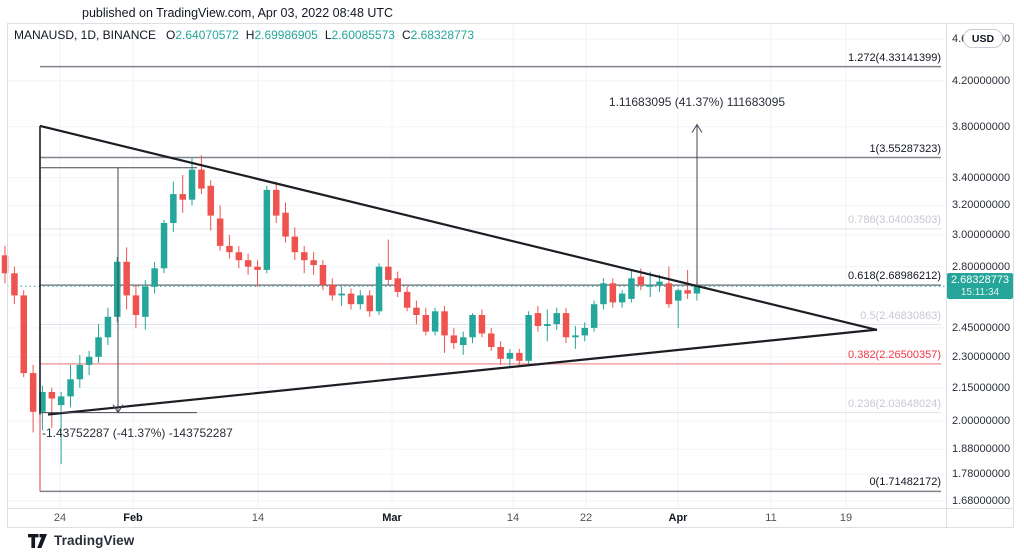 This screenshot has width=1024, height=559. What do you see at coordinates (697, 102) in the screenshot?
I see `price-range-up-label: 1.11683095 (41.37%) 111683095` at bounding box center [697, 102].